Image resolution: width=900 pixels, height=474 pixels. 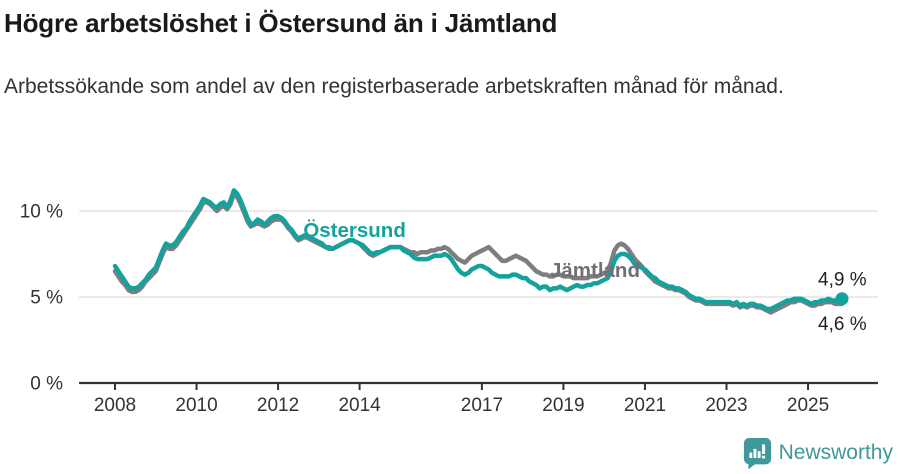 What do you see at coordinates (842, 280) in the screenshot?
I see `svg-text: 4,9 %` at bounding box center [842, 280].